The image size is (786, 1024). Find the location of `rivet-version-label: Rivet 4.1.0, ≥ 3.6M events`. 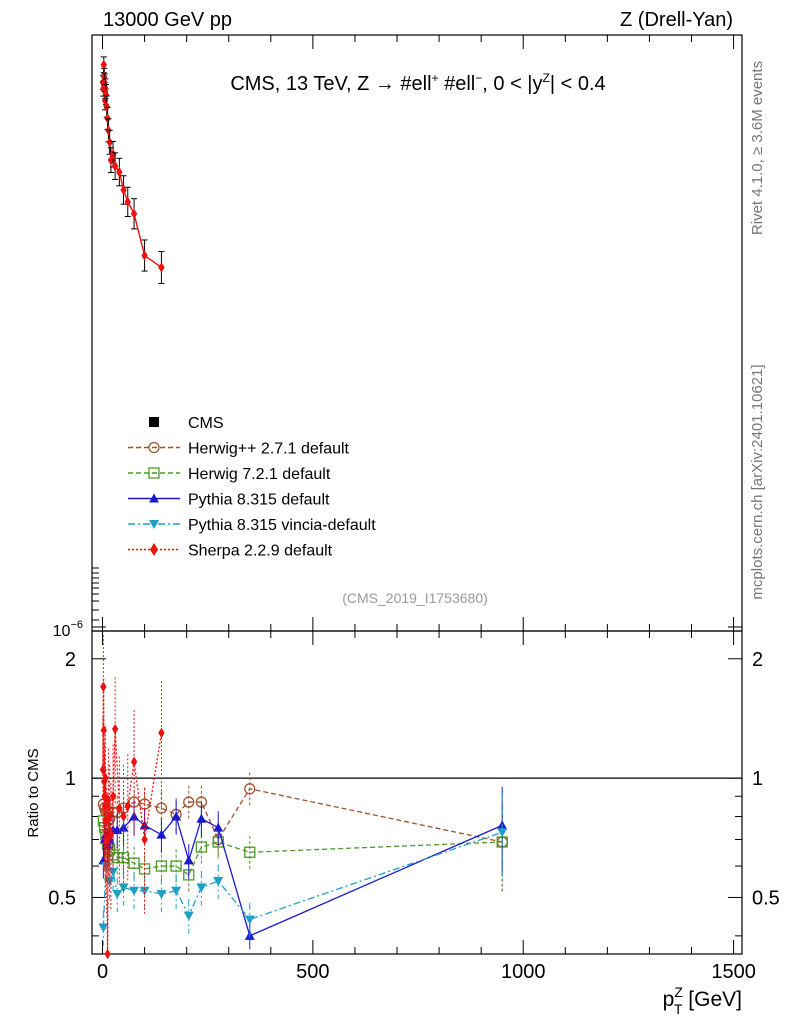

rivet-version-label: Rivet 4.1.0, ≥ 3.6M events is located at coordinates (757, 148).